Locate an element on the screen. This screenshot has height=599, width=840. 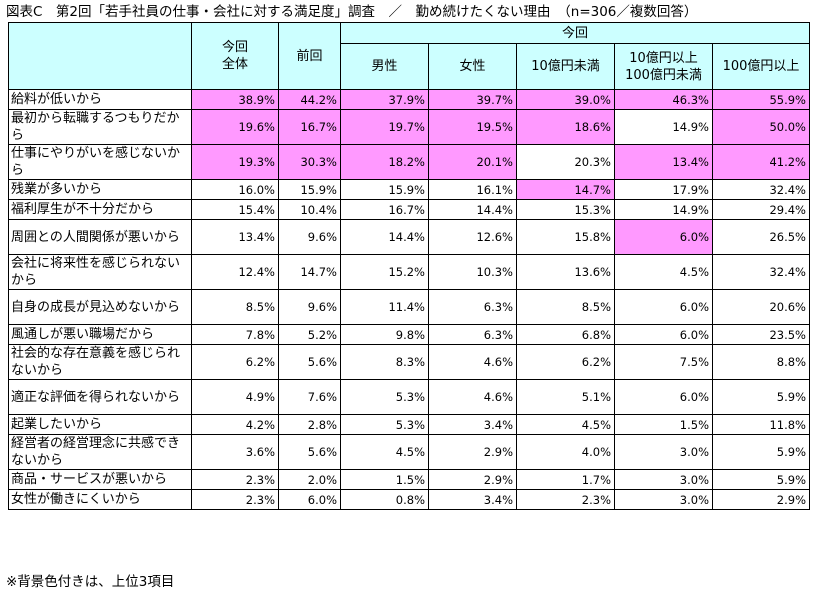
value-cell: 12.6% is located at coordinates (472, 237).